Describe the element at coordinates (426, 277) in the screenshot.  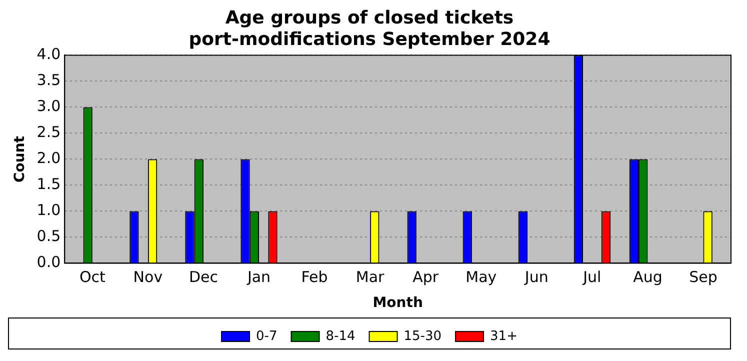
I see `x-tick-label: Apr` at that location.